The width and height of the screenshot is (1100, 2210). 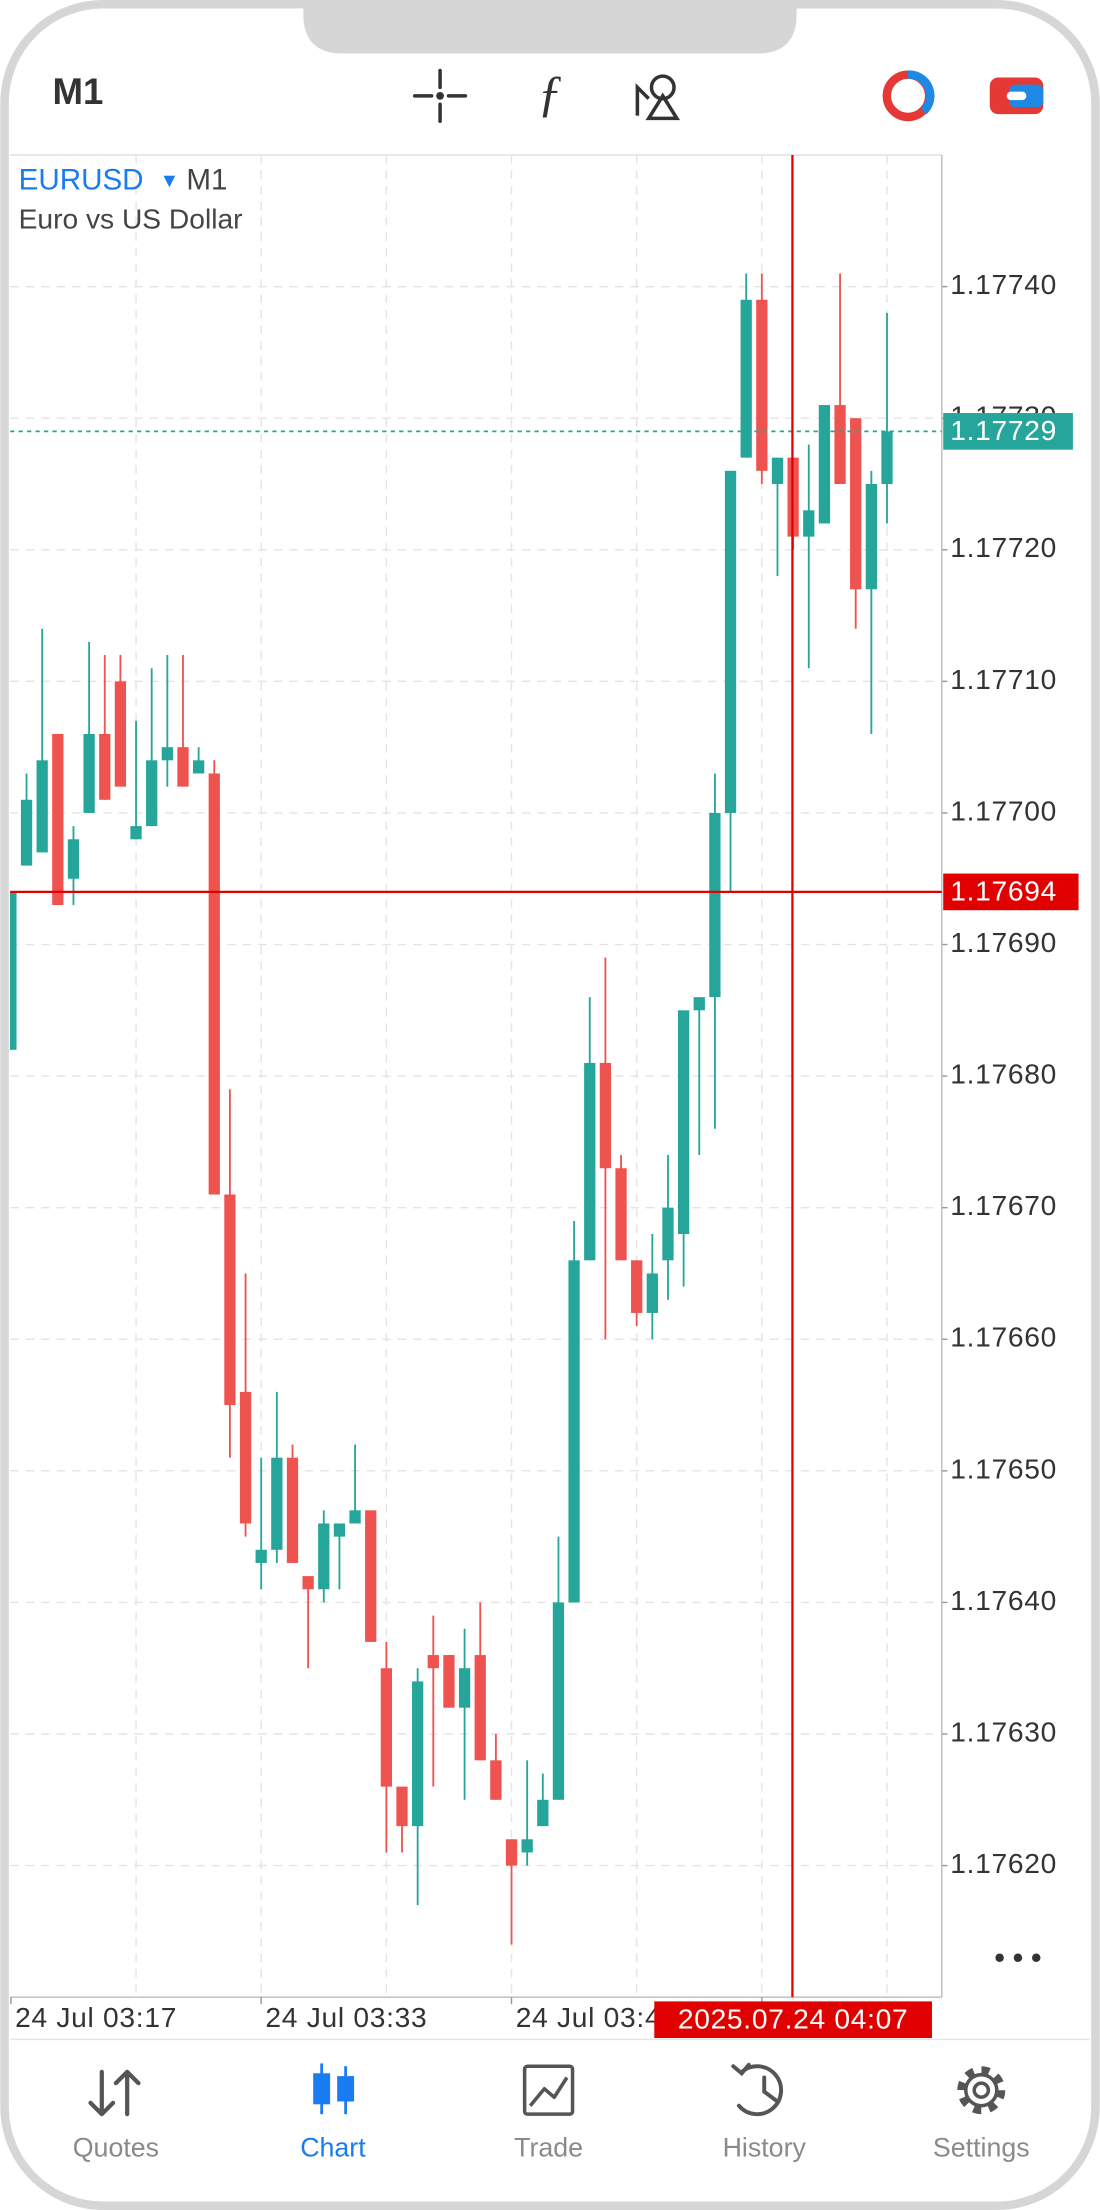 What do you see at coordinates (597, 2017) in the screenshot?
I see `x-tick-label: 24 Jul 03:49` at bounding box center [597, 2017].